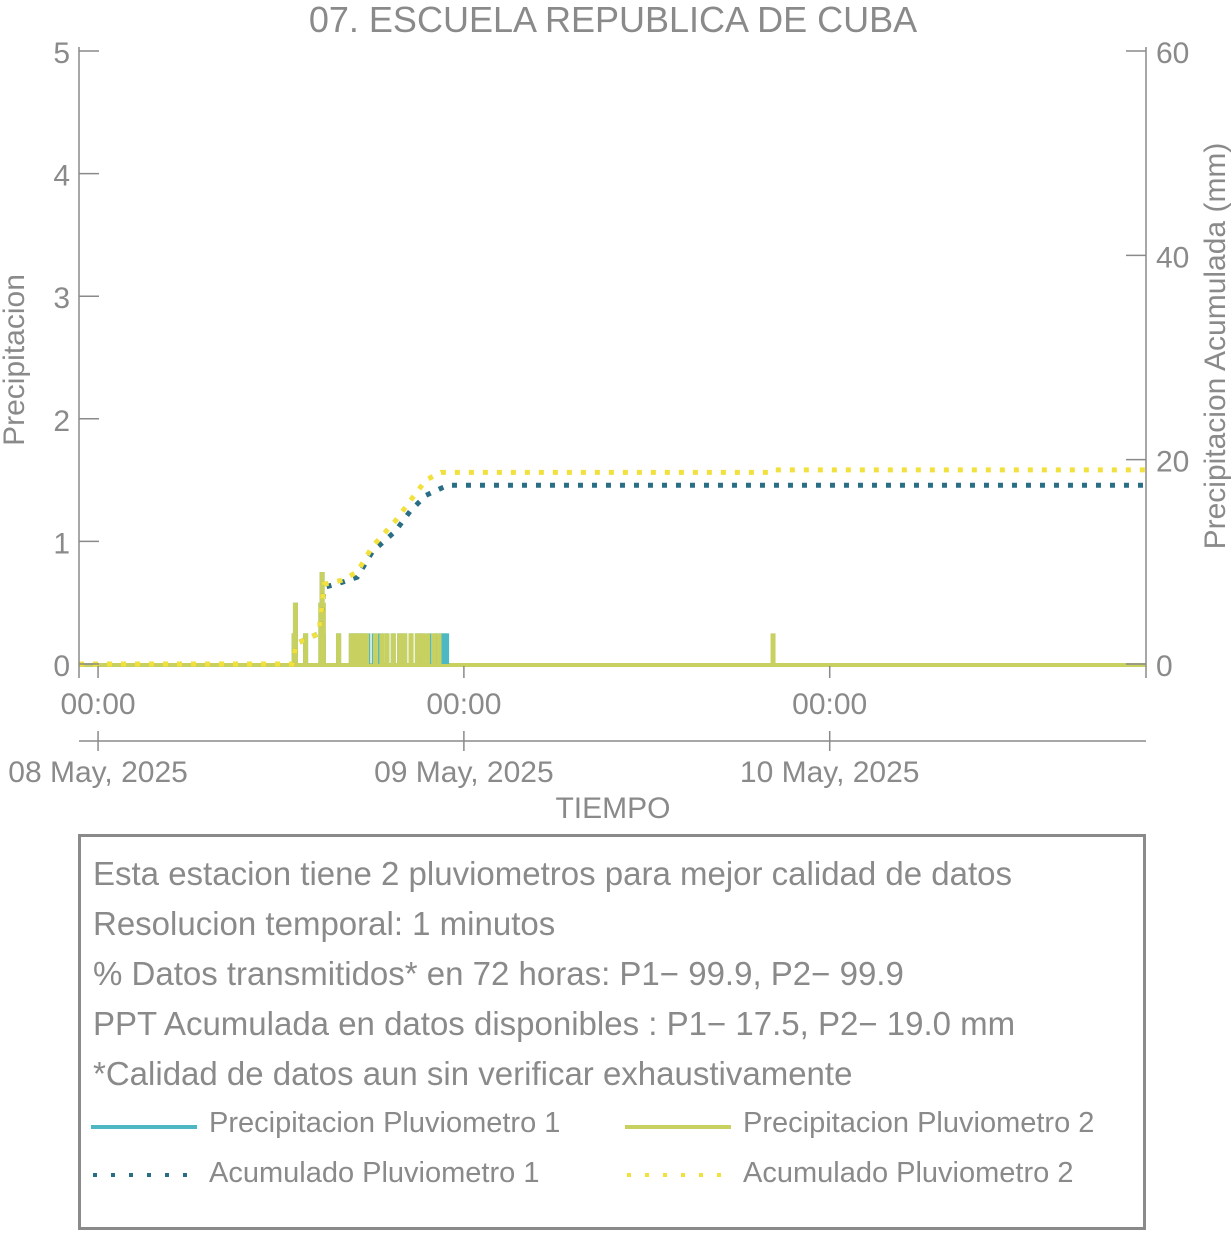 This screenshot has height=1236, width=1232. Describe the element at coordinates (613, 20) in the screenshot. I see `chart-title: 07. ESCUELA REPUBLICA DE CUBA` at that location.